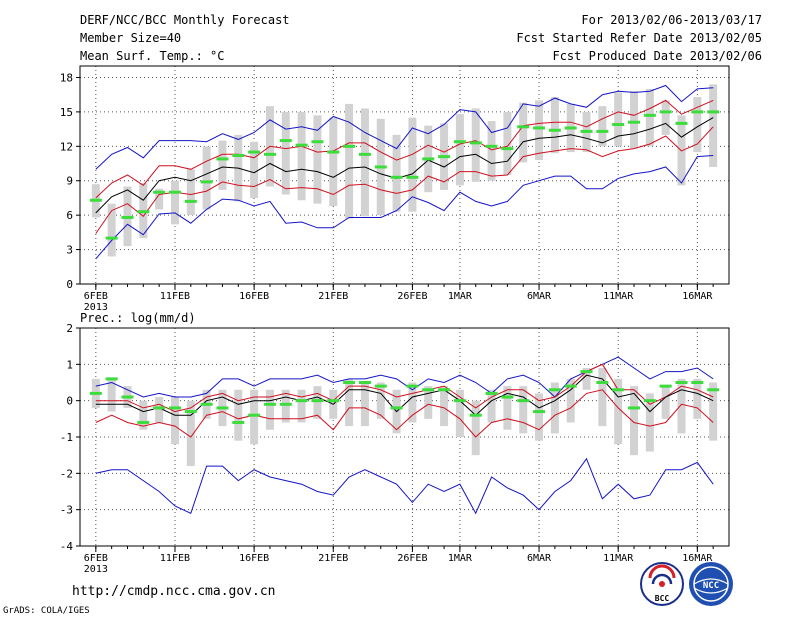 This screenshot has width=800, height=622. I want to click on temp-xtick-label: 11MAR, so click(618, 296).